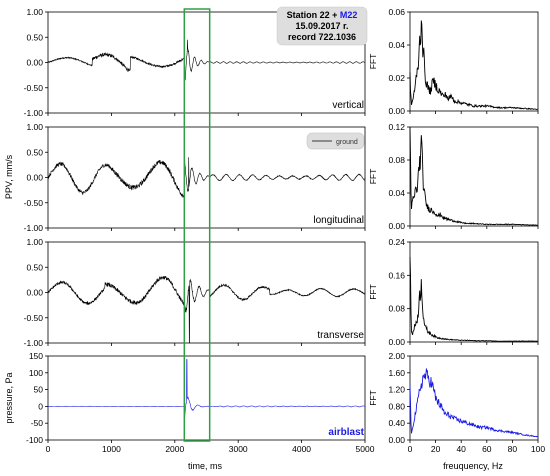 This screenshot has height=476, width=550. What do you see at coordinates (313, 15) in the screenshot?
I see `info-box-line1-prefix: Station 22 +` at bounding box center [313, 15].